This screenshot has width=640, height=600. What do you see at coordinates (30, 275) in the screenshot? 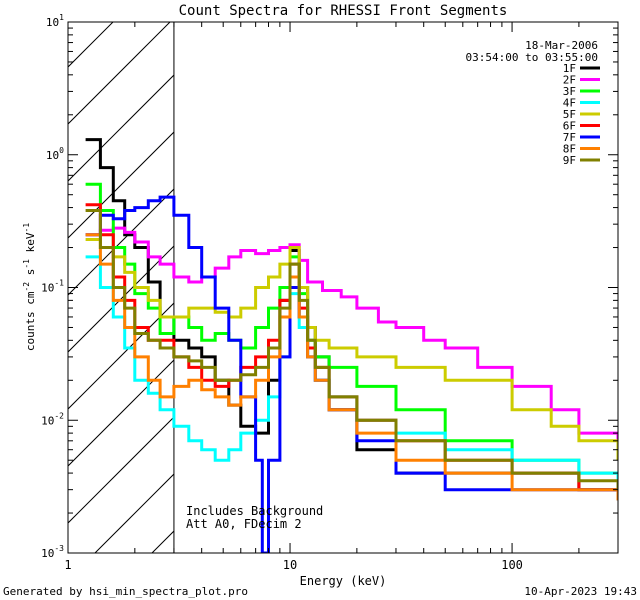
I see `y-label-part-2: s` at bounding box center [30, 275].